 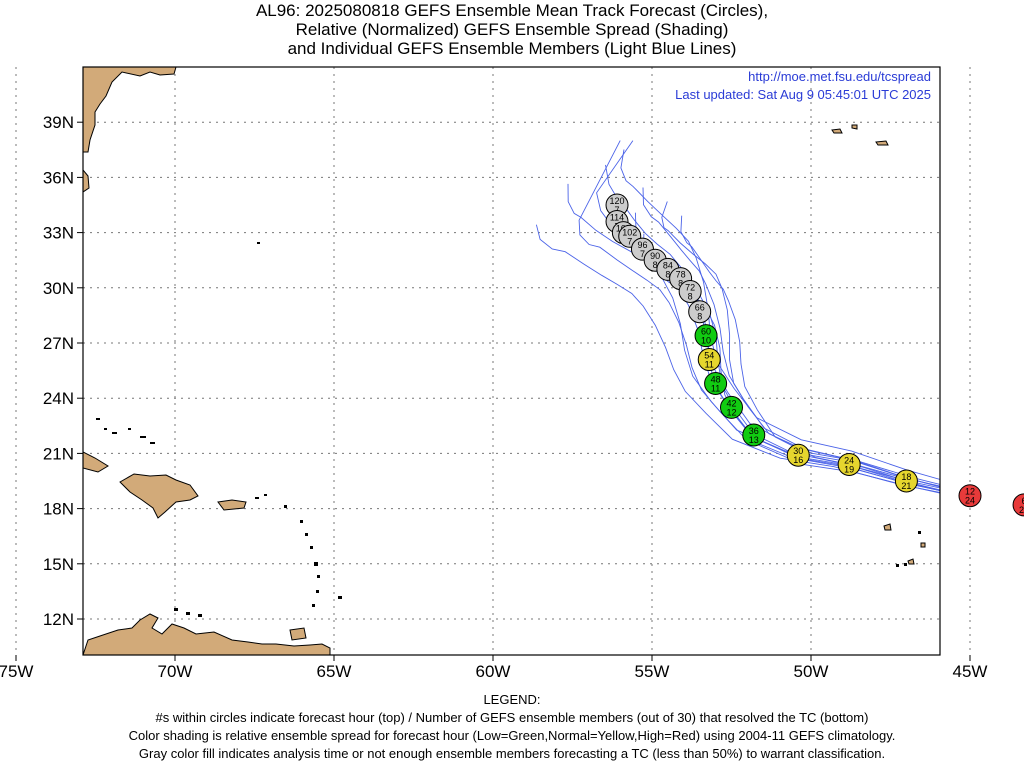 What do you see at coordinates (754, 431) in the screenshot?
I see `forecast-hour-label: 36` at bounding box center [754, 431].